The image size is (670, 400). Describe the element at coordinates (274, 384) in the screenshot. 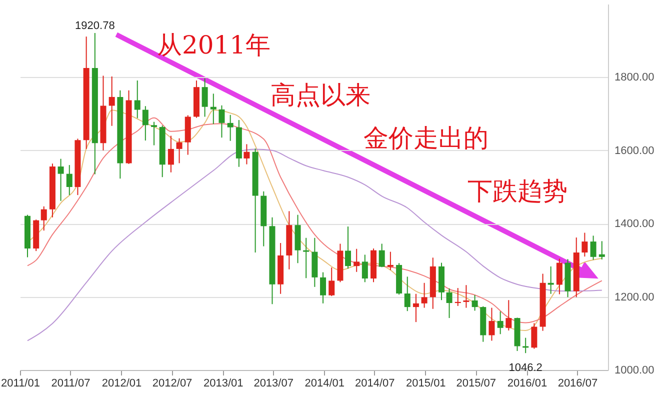

I see `x-tick-label: 2013/07` at that location.